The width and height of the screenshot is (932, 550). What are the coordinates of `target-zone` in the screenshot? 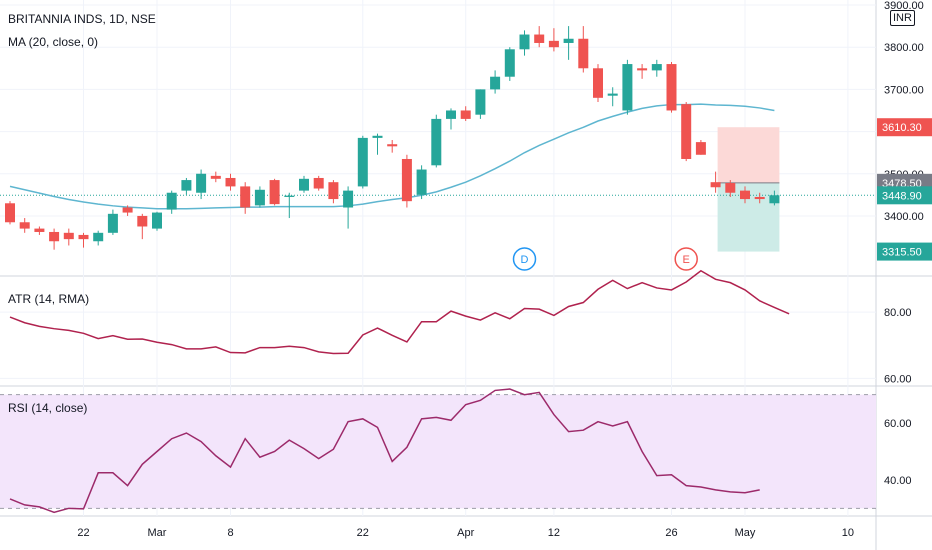 It's located at (748, 155).